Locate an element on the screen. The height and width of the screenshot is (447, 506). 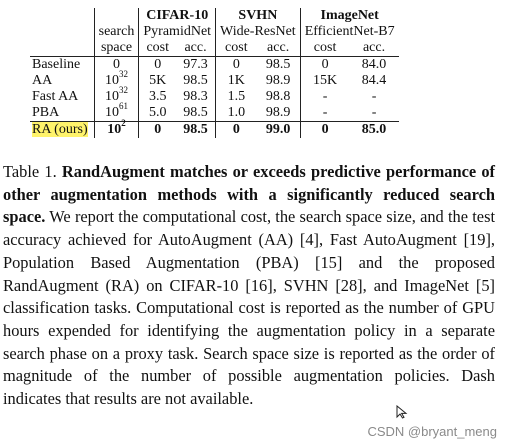
model-name: PyramidNet is located at coordinates (177, 32).